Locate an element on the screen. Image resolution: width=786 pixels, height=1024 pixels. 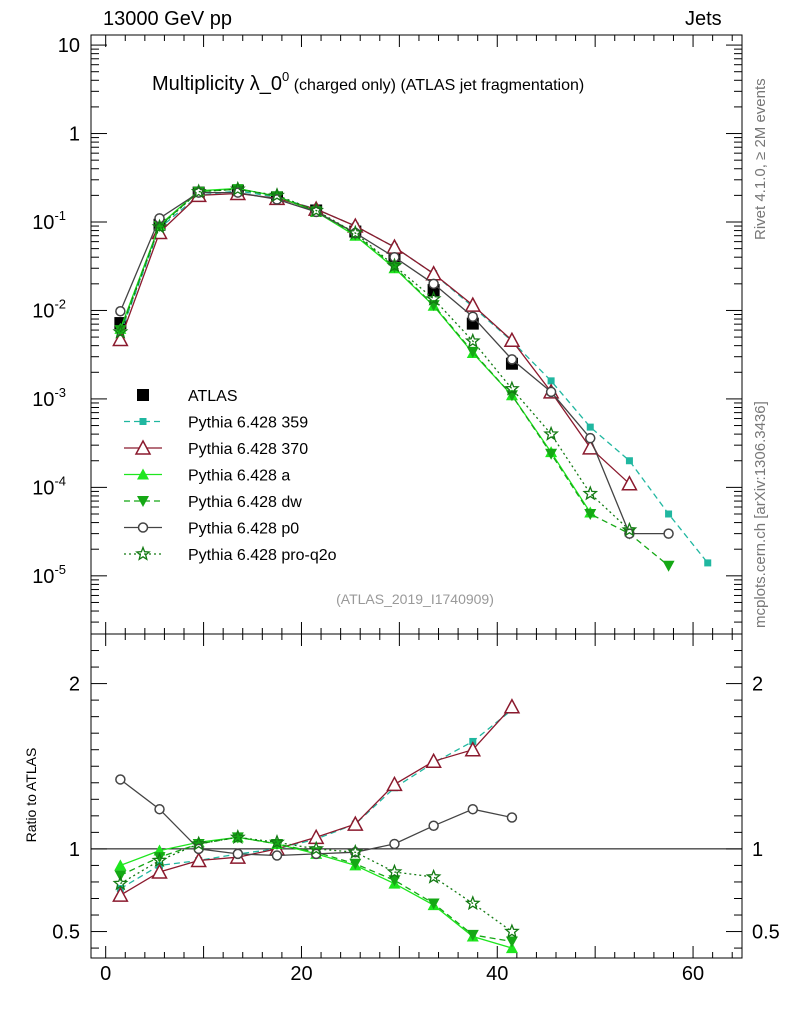
legend-label-p370: Pythia 6.428 370 is located at coordinates (248, 449).